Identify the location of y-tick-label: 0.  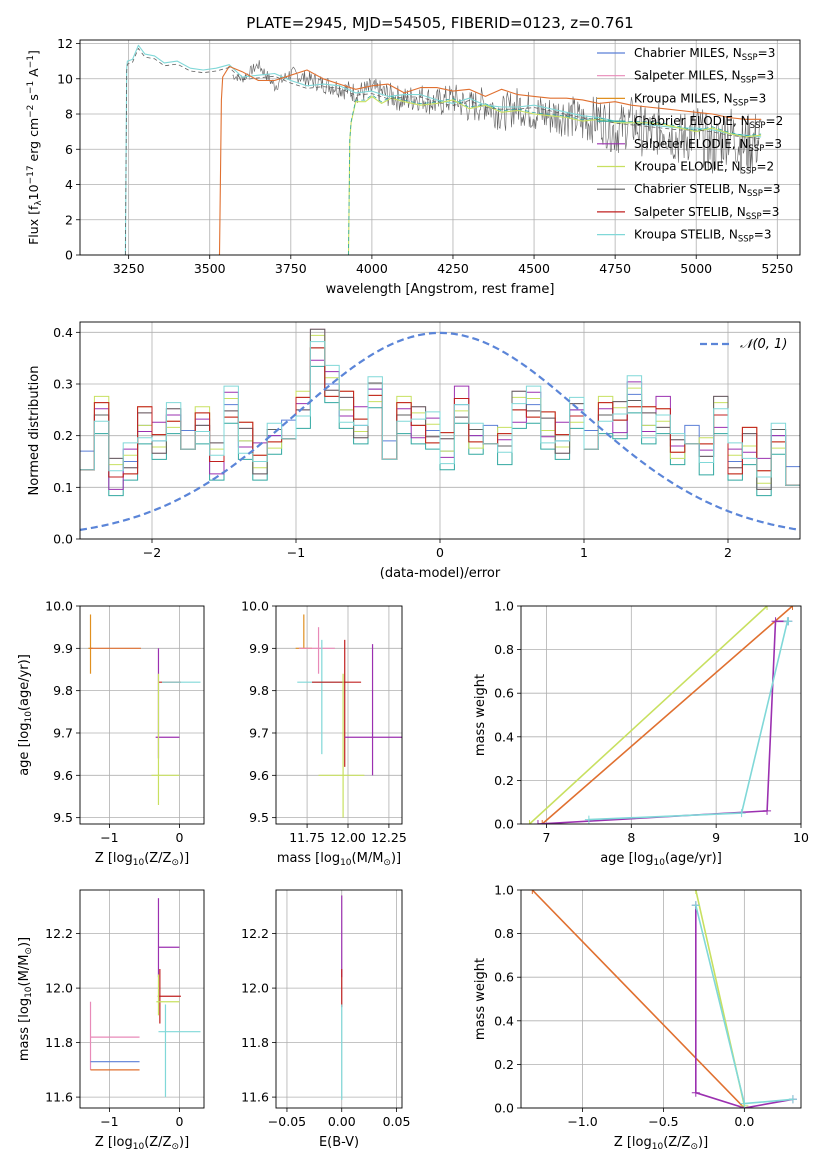
(69, 255).